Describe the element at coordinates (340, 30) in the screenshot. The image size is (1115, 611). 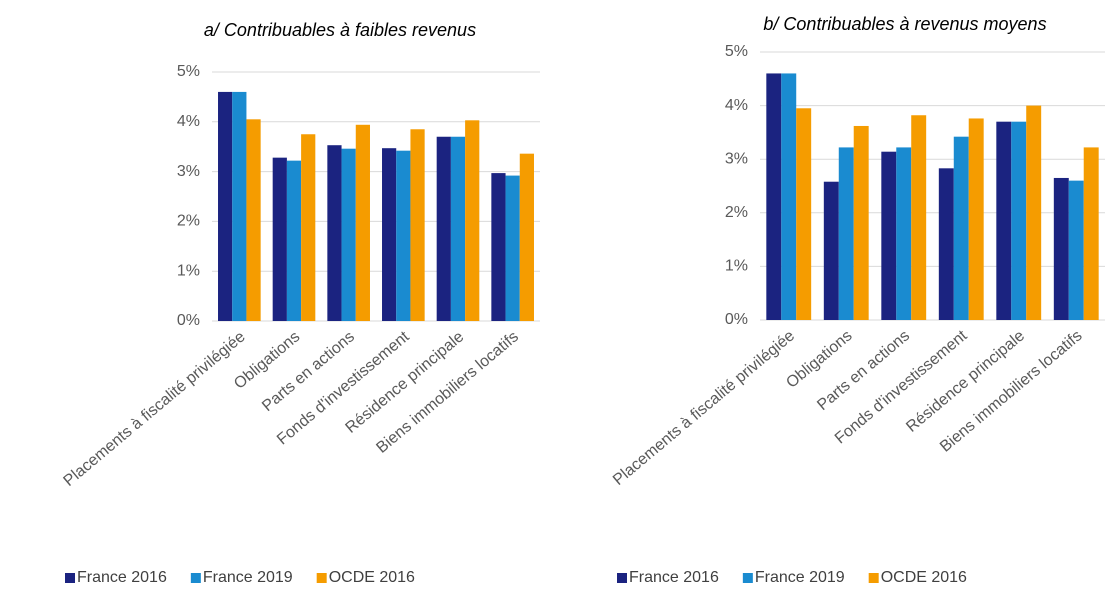
I see `chart-title: a/ Contribuables à faibles revenus` at that location.